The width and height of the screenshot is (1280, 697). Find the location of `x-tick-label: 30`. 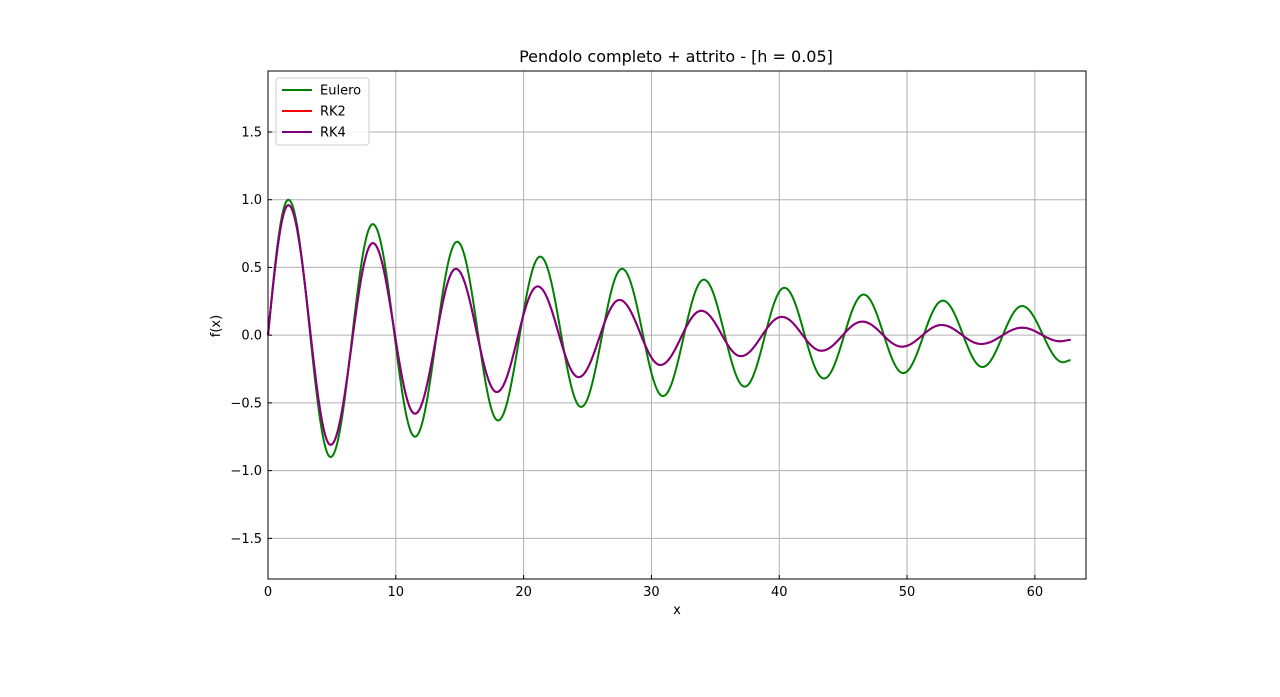

x-tick-label: 30 is located at coordinates (651, 592).